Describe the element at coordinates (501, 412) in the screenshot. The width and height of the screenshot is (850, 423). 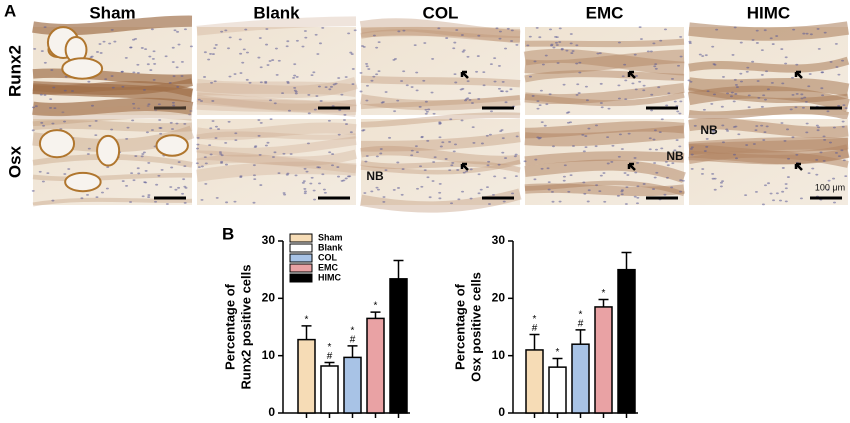
I see `y-tick-label: 0` at that location.